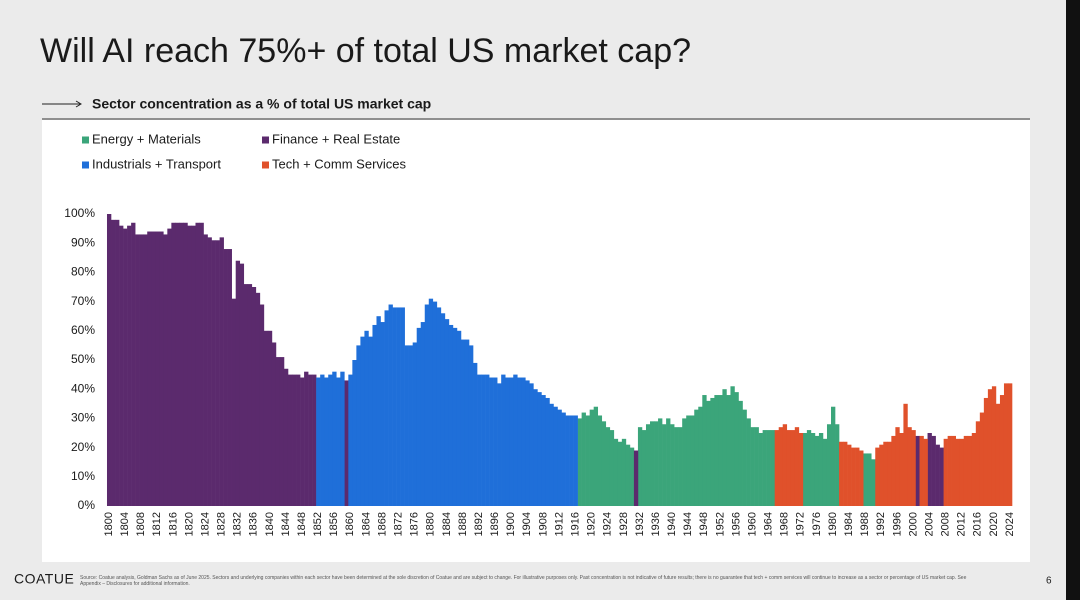 Image resolution: width=1080 pixels, height=600 pixels. What do you see at coordinates (624, 524) in the screenshot?
I see `x-tick-label: 1928` at bounding box center [624, 524].